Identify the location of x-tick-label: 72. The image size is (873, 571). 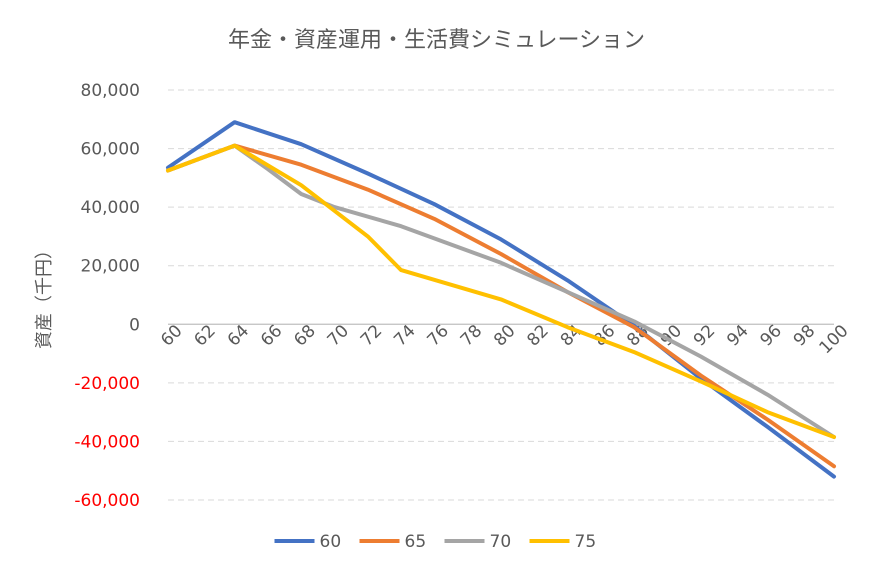
(371, 335).